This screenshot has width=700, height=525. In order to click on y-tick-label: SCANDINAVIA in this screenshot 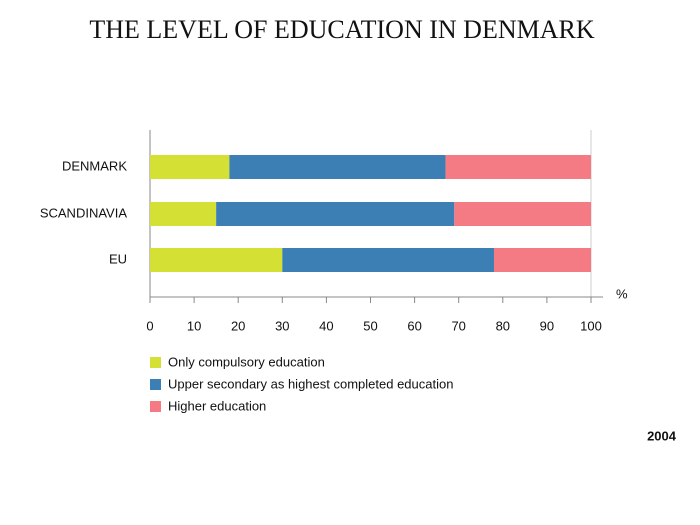, I will do `click(83, 212)`.